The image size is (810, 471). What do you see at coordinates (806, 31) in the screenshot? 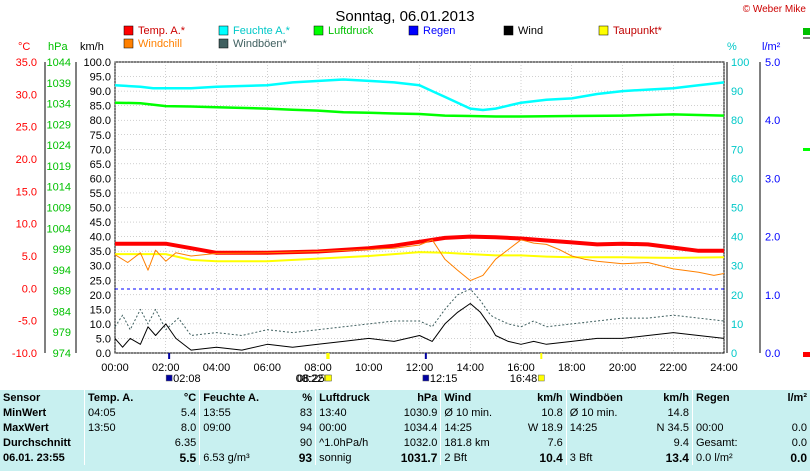
I see `partial-legend-swatch` at bounding box center [806, 31].